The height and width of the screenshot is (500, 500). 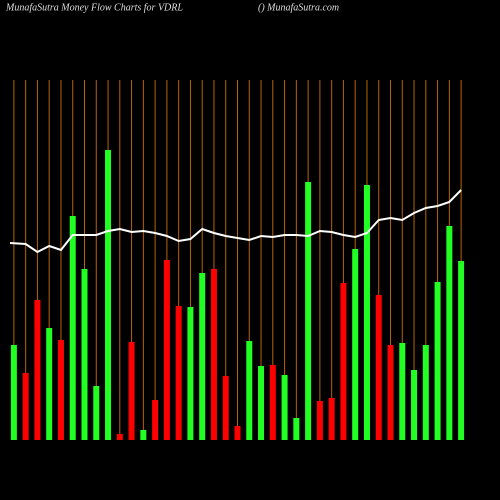 What do you see at coordinates (298, 7) in the screenshot?
I see `site-label: () MunafaSutra.com` at bounding box center [298, 7].